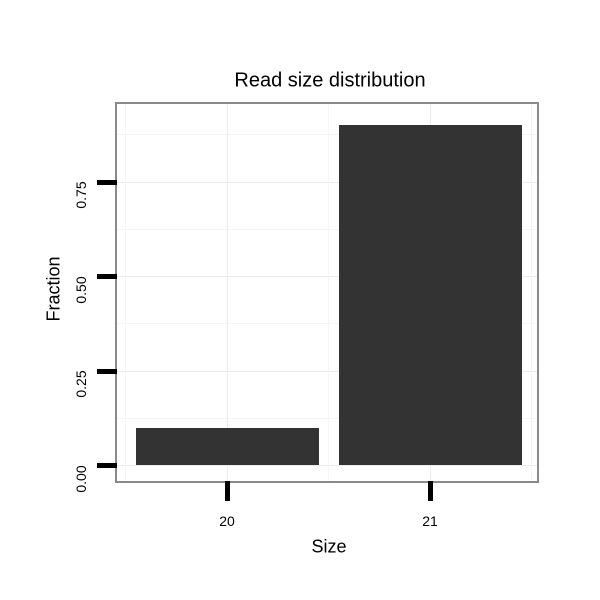  What do you see at coordinates (329, 546) in the screenshot?
I see `x-axis-title: Size` at bounding box center [329, 546].